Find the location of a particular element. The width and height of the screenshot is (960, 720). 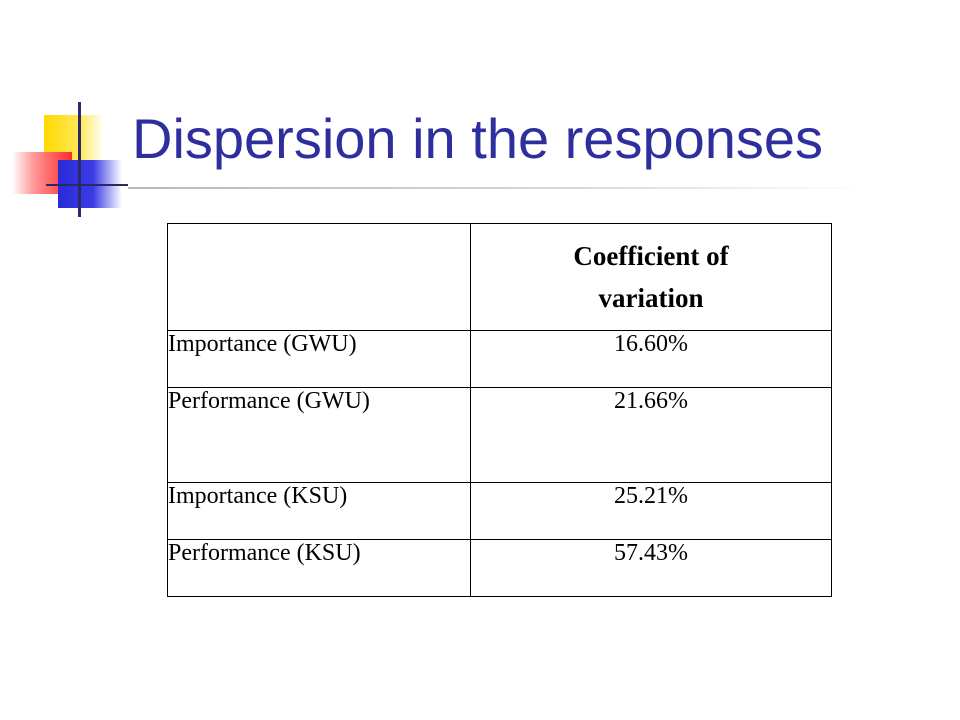

table-row: Performance (GWU) 21.66% is located at coordinates (499, 435).